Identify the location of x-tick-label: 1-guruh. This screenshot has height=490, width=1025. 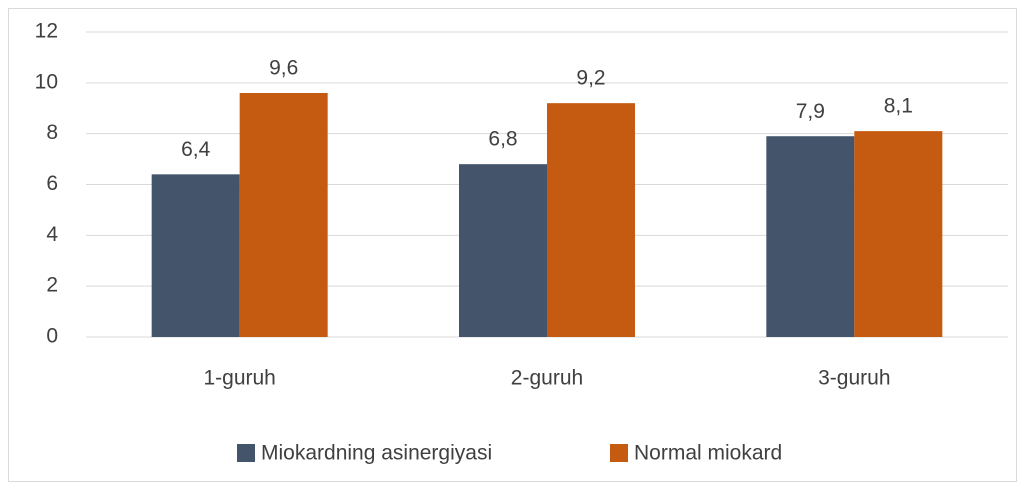
(239, 378).